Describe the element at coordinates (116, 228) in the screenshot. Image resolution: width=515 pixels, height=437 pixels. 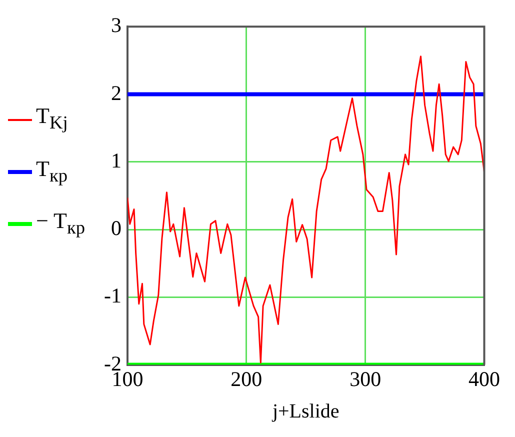
I see `y-tick-label: 0` at that location.